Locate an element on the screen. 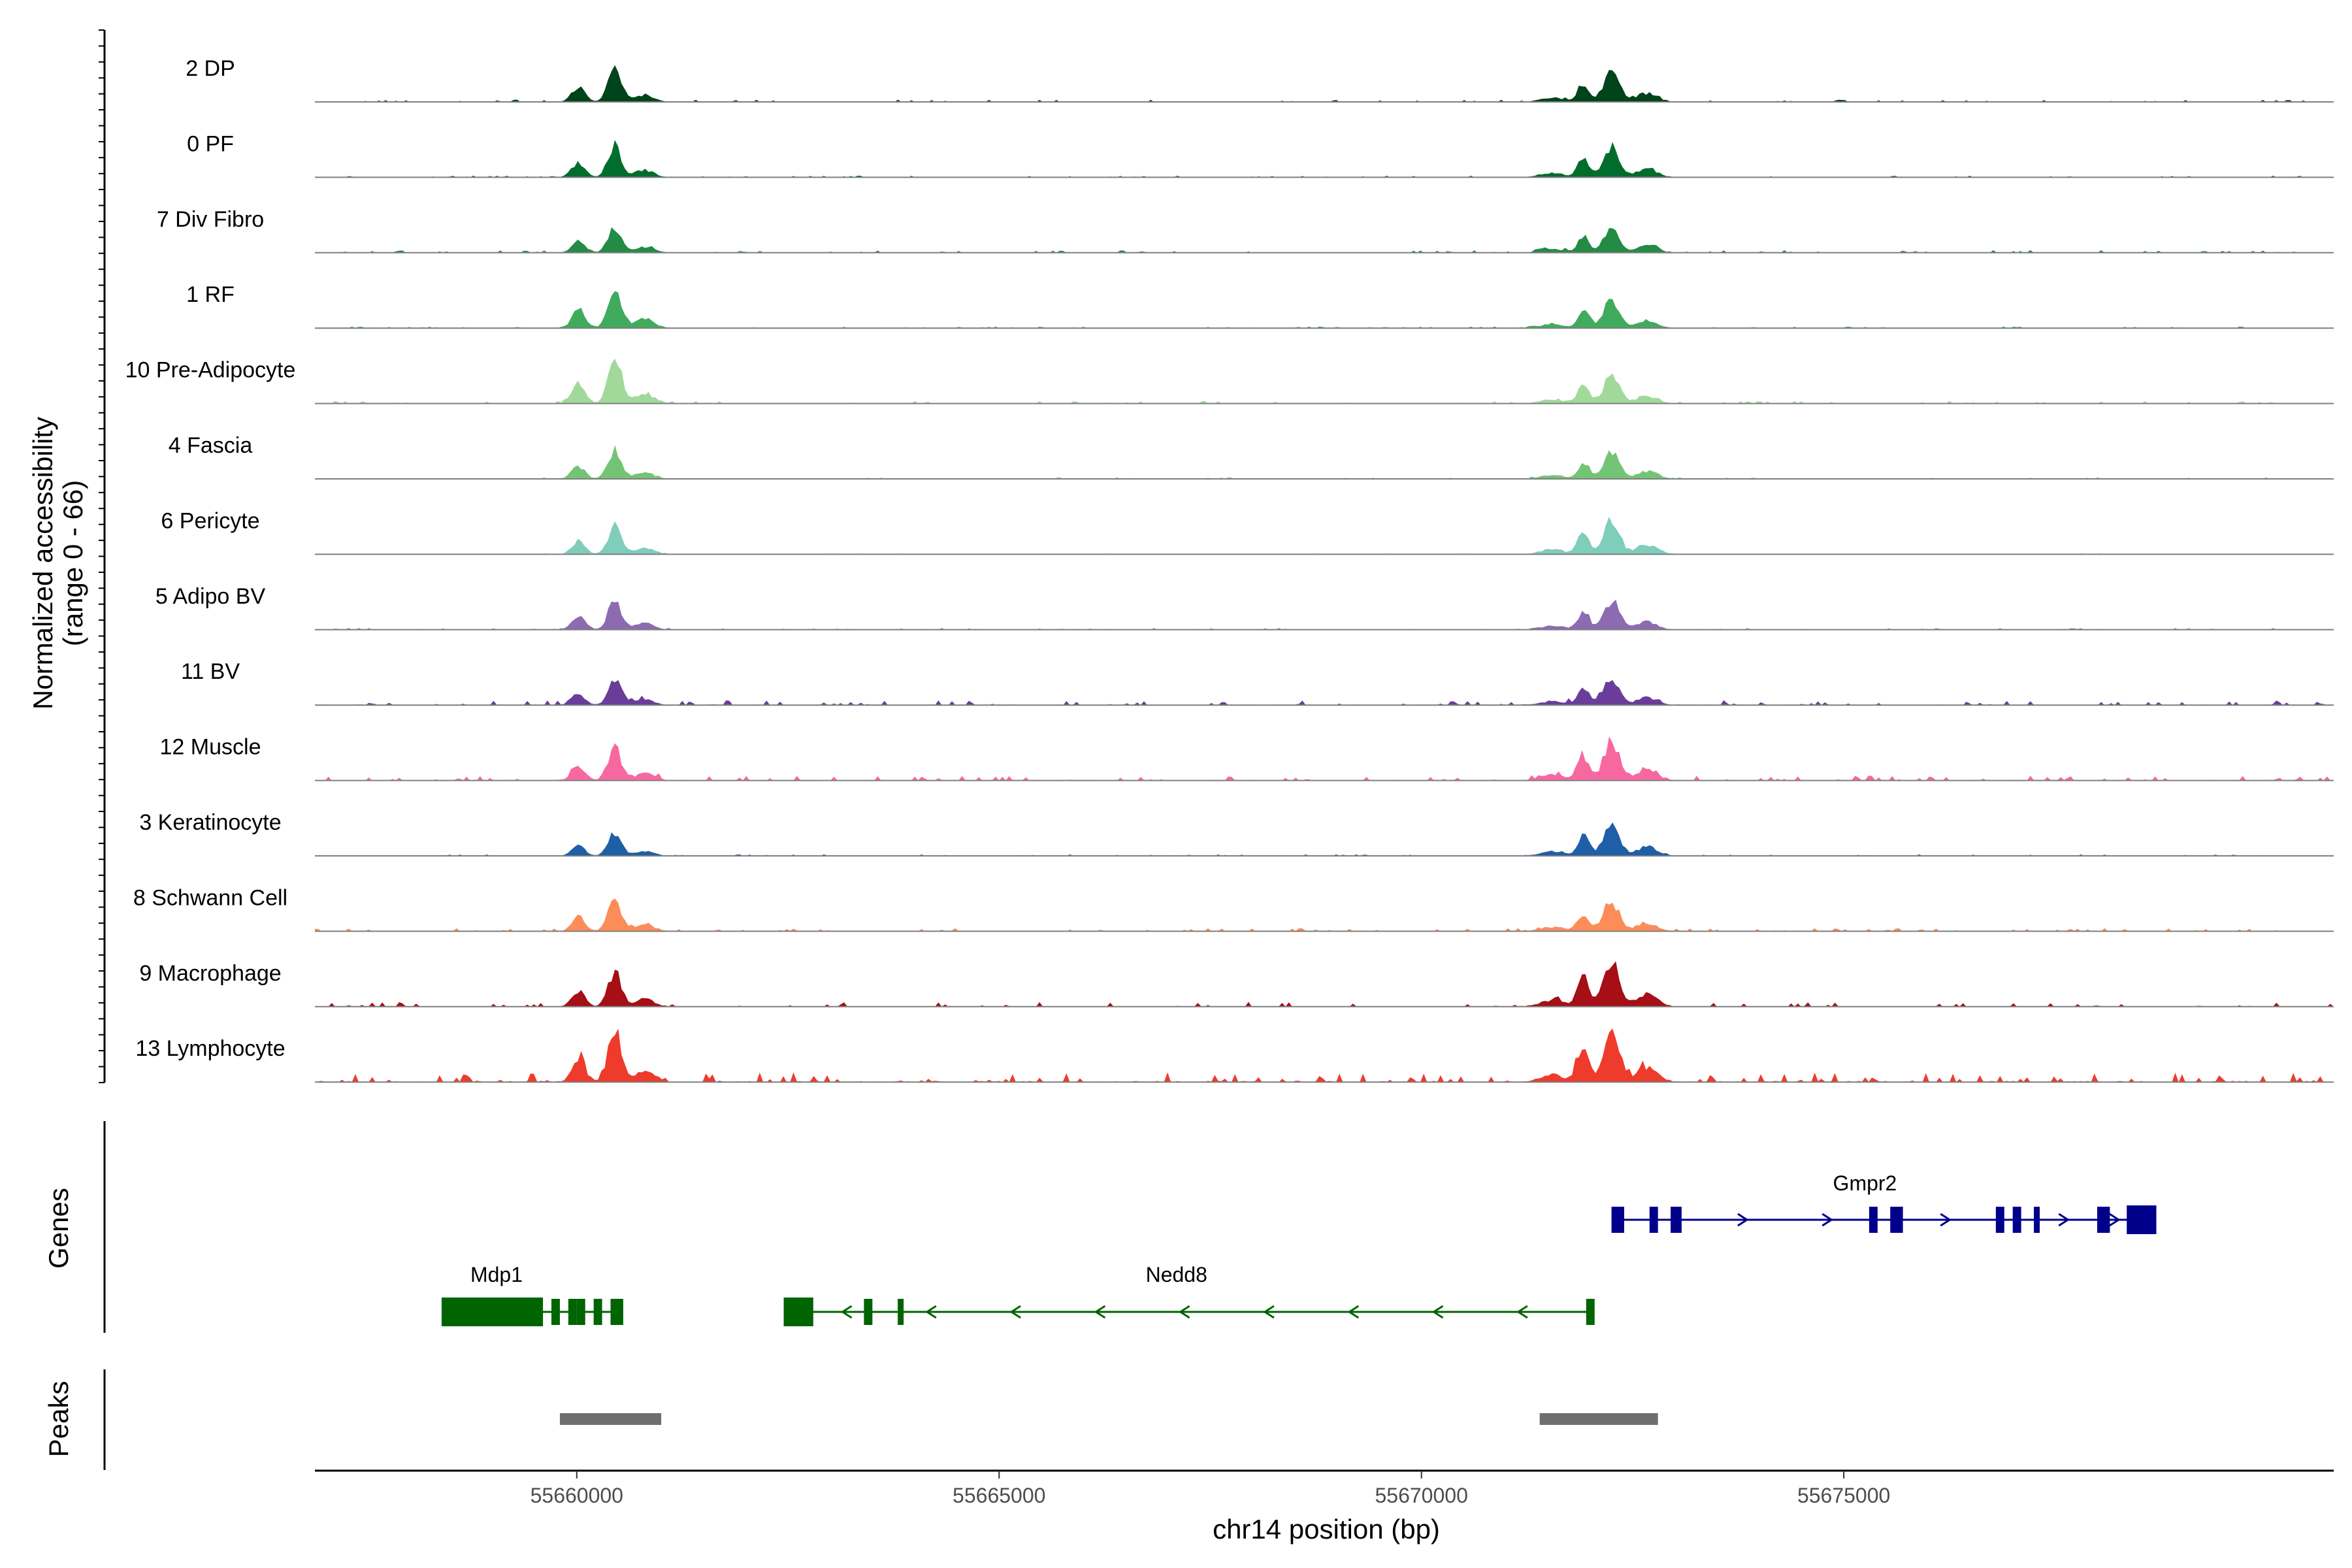  track-label: 7 Div Fibro is located at coordinates (210, 219).